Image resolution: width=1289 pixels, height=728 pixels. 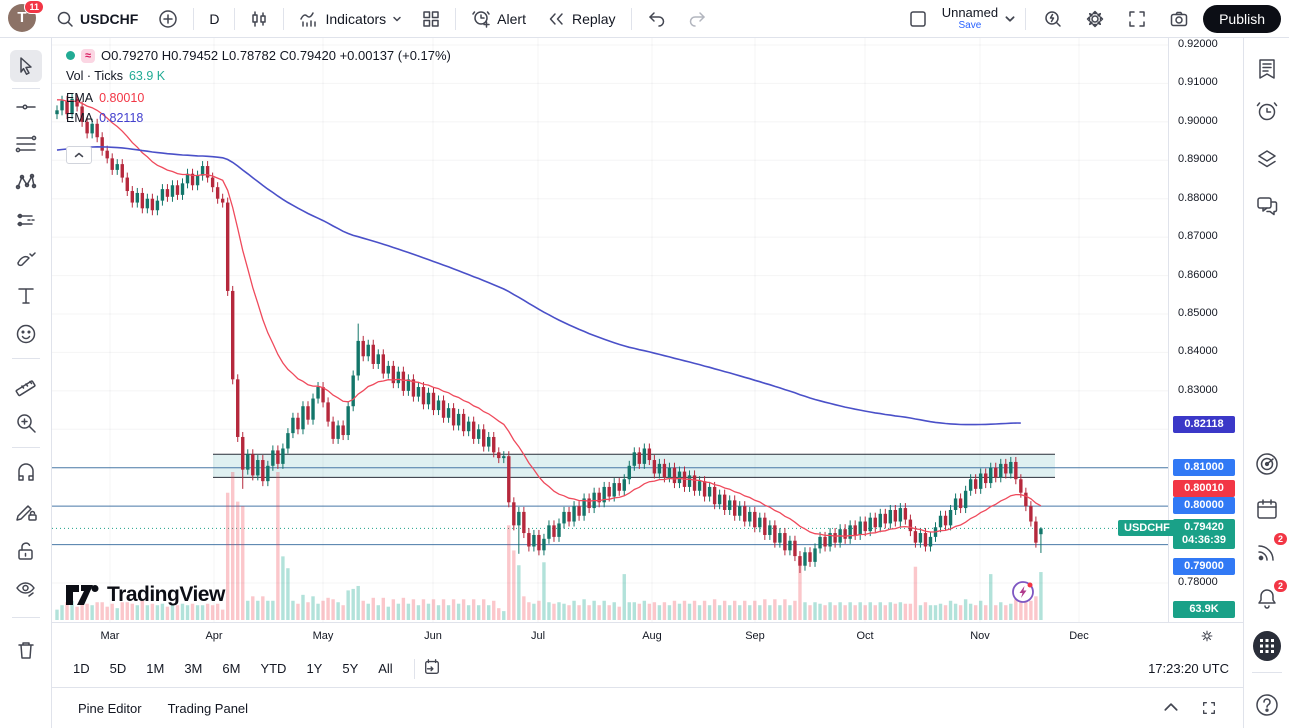 What do you see at coordinates (155, 668) in the screenshot?
I see `range-button-1m: 1M` at bounding box center [155, 668].